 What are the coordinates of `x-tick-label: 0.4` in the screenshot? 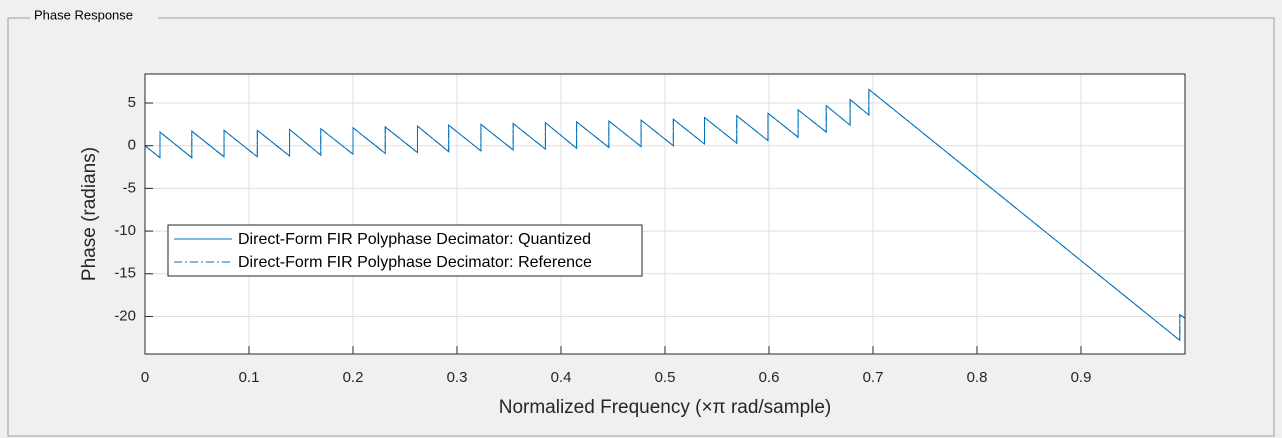 It's located at (561, 377).